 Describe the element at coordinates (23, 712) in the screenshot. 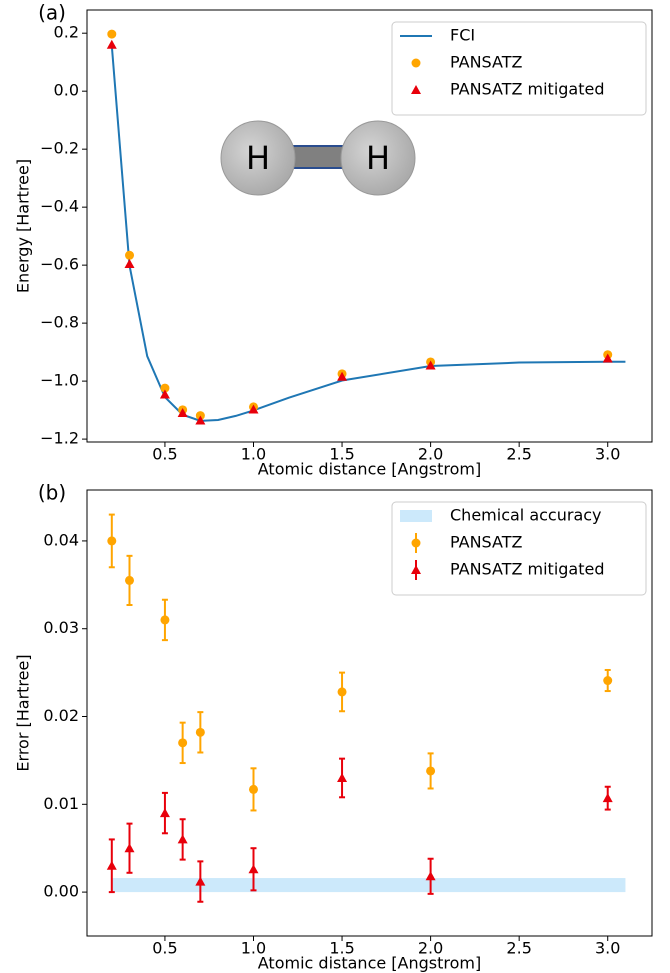

I see `y-axis-label: Error [Hartree]` at that location.